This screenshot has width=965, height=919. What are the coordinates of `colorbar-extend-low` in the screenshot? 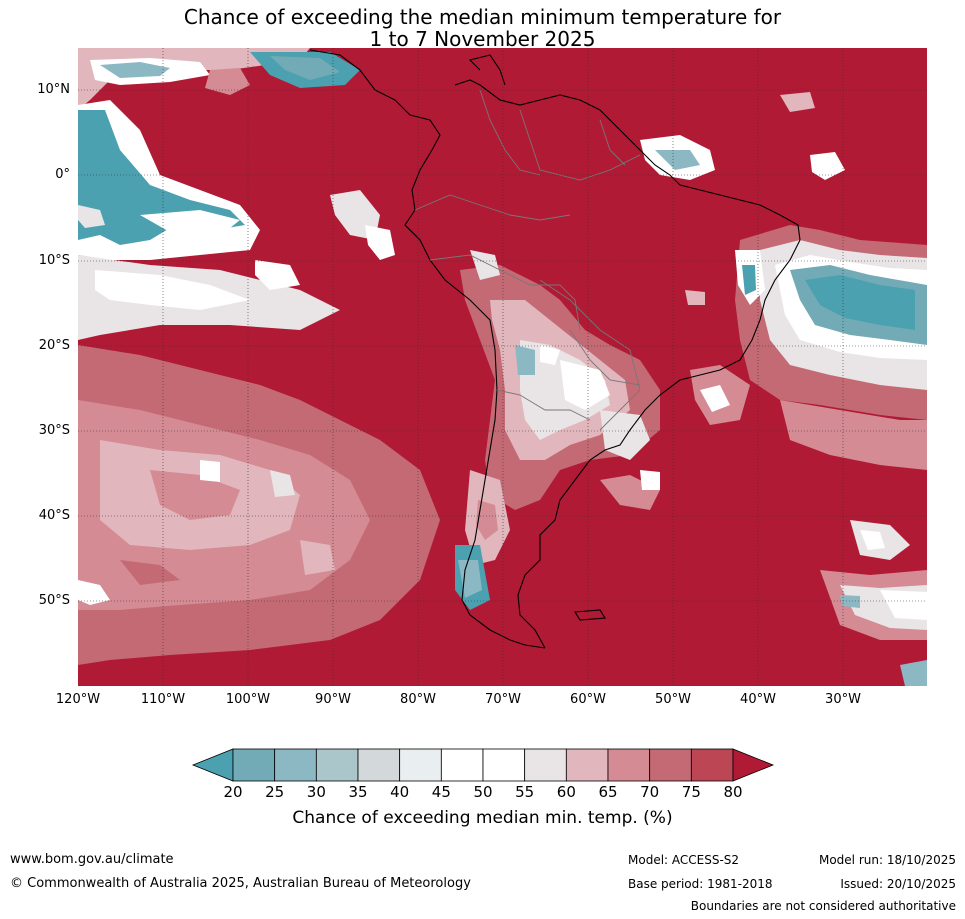 It's located at (212, 765).